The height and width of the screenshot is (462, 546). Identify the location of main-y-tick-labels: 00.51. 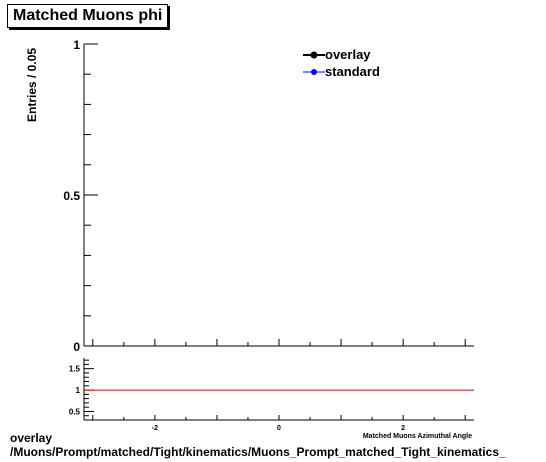
(71, 196).